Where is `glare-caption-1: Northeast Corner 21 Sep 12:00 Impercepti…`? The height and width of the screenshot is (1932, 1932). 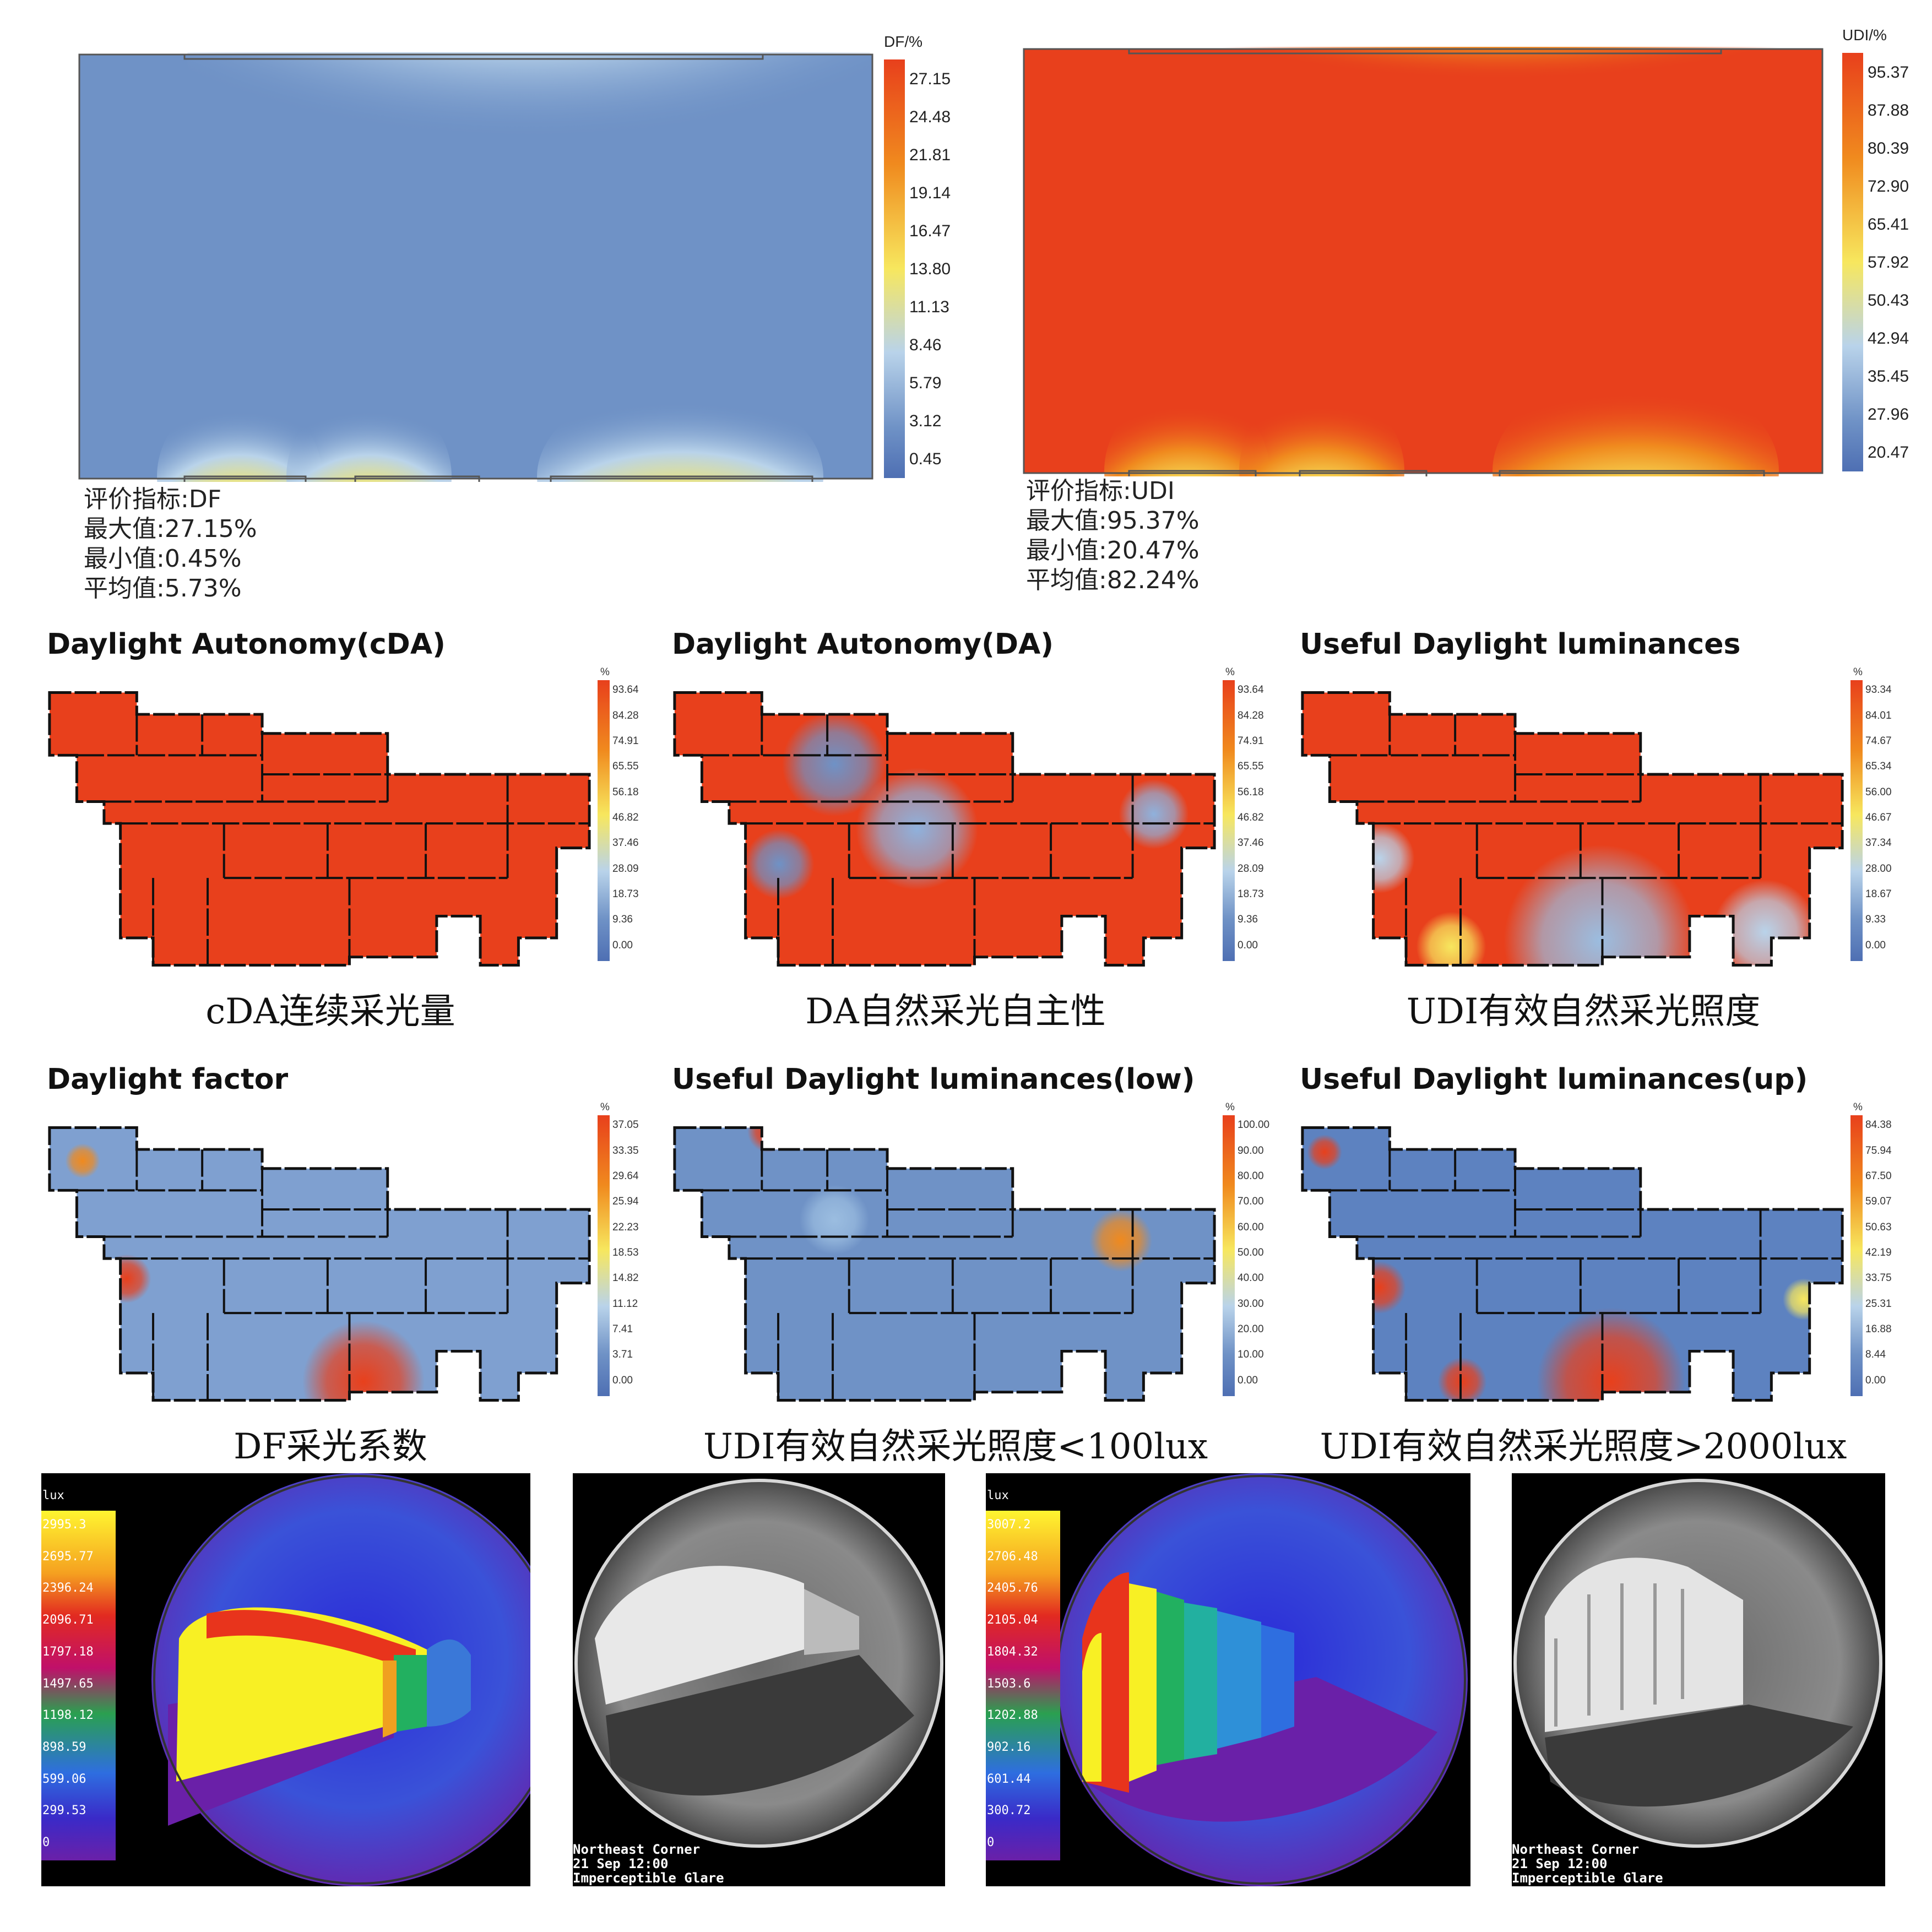 glare-caption-1: Northeast Corner 21 Sep 12:00 Impercepti… is located at coordinates (648, 1863).